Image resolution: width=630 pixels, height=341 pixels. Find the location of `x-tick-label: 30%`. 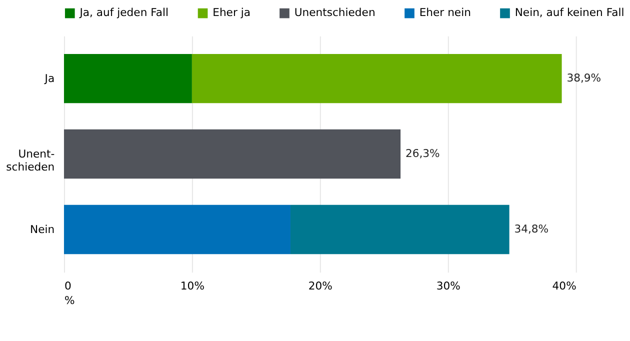

x-tick-label: 30% is located at coordinates (448, 285).